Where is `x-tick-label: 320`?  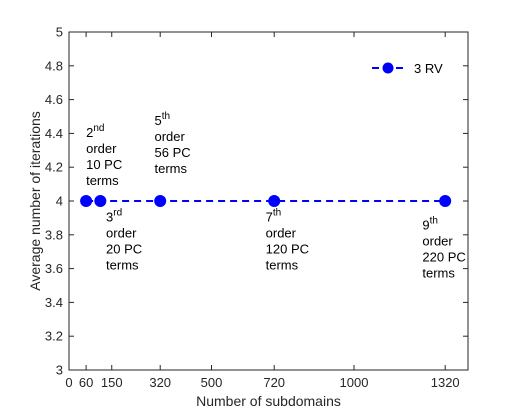
x-tick-label: 320 is located at coordinates (160, 382).